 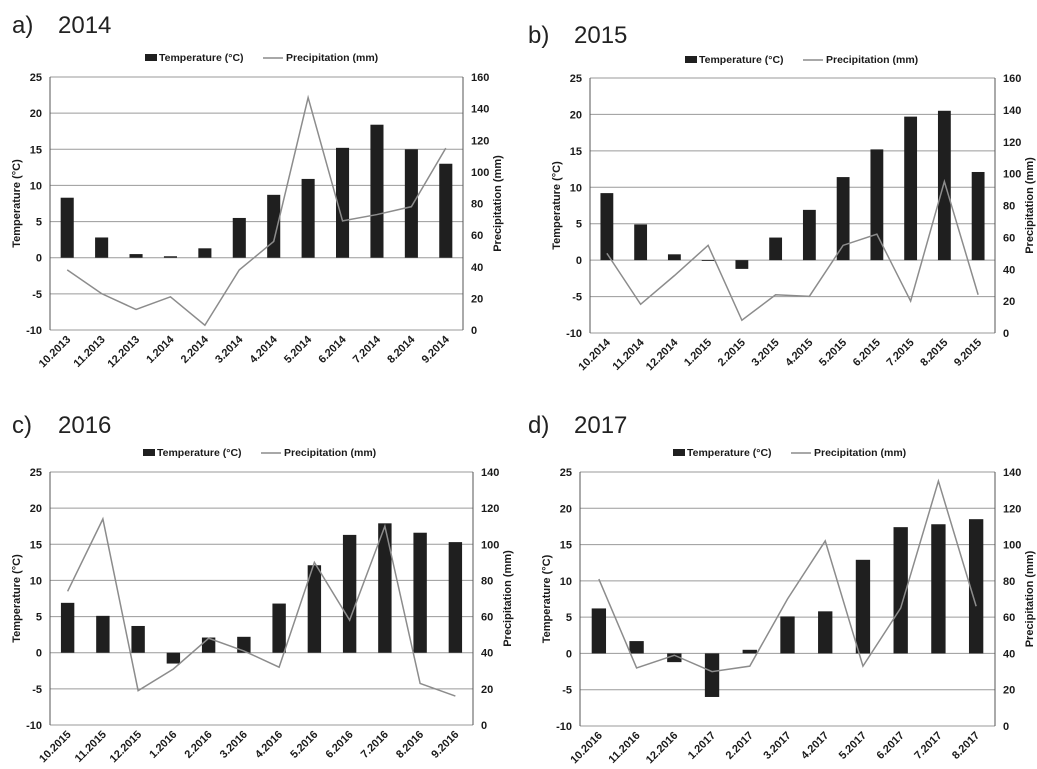 What do you see at coordinates (85, 25) in the screenshot?
I see `panel-year: 2014` at bounding box center [85, 25].